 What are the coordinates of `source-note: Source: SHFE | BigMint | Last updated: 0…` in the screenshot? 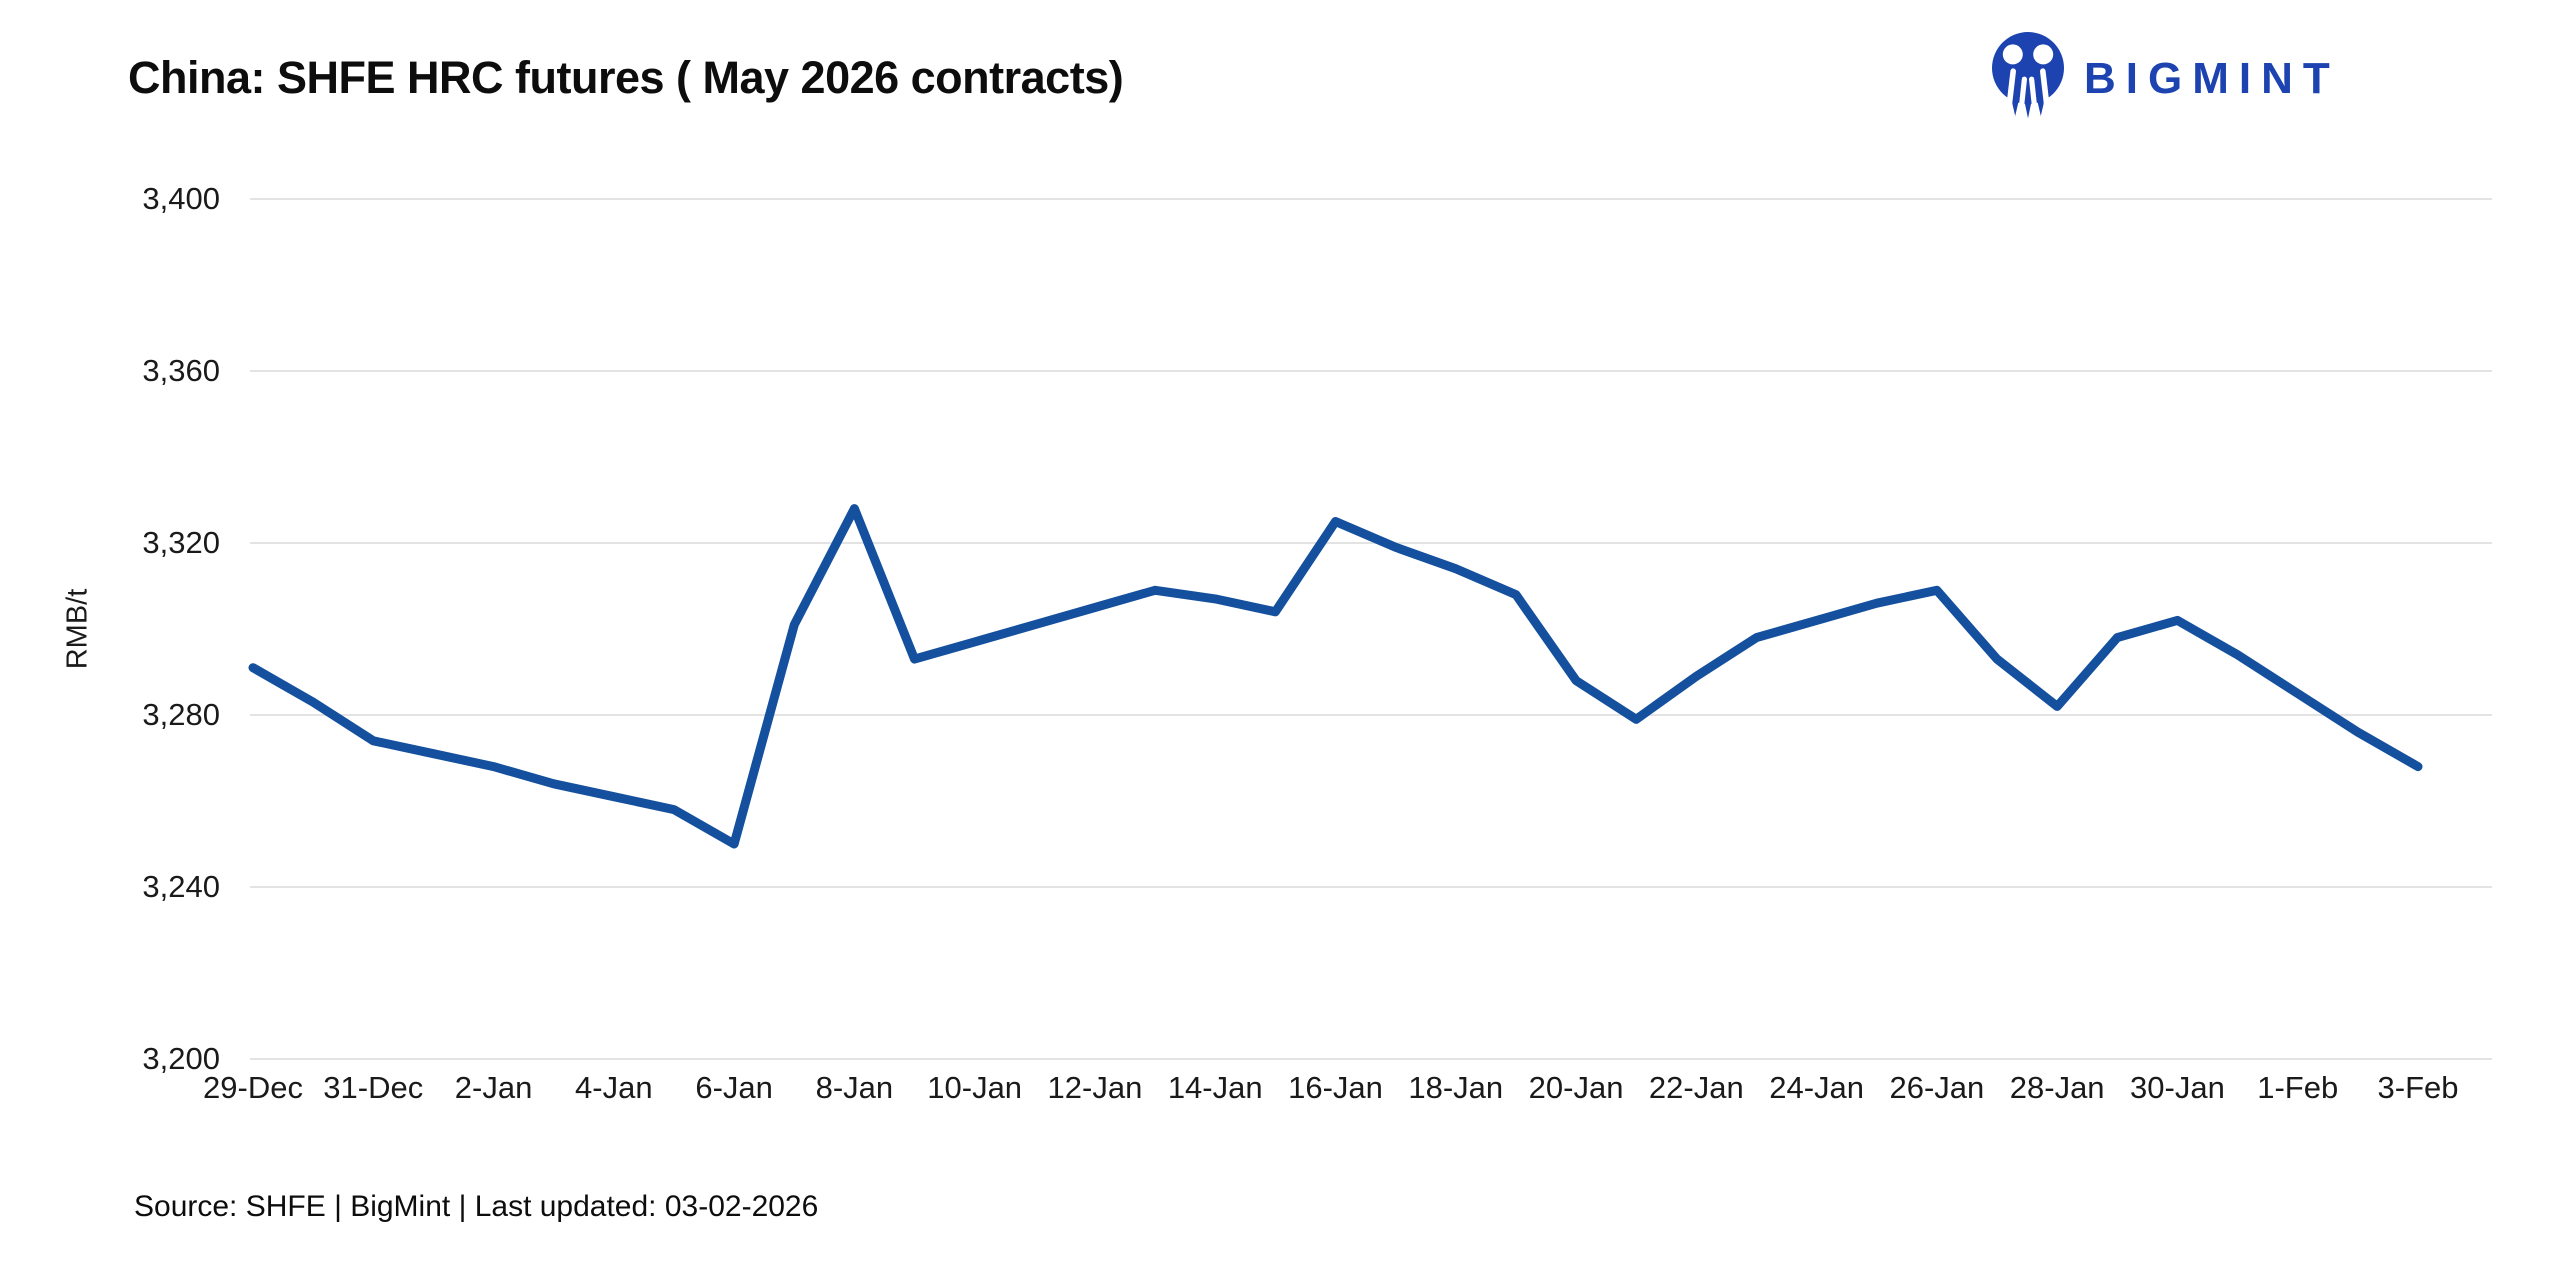 It's located at (476, 1206).